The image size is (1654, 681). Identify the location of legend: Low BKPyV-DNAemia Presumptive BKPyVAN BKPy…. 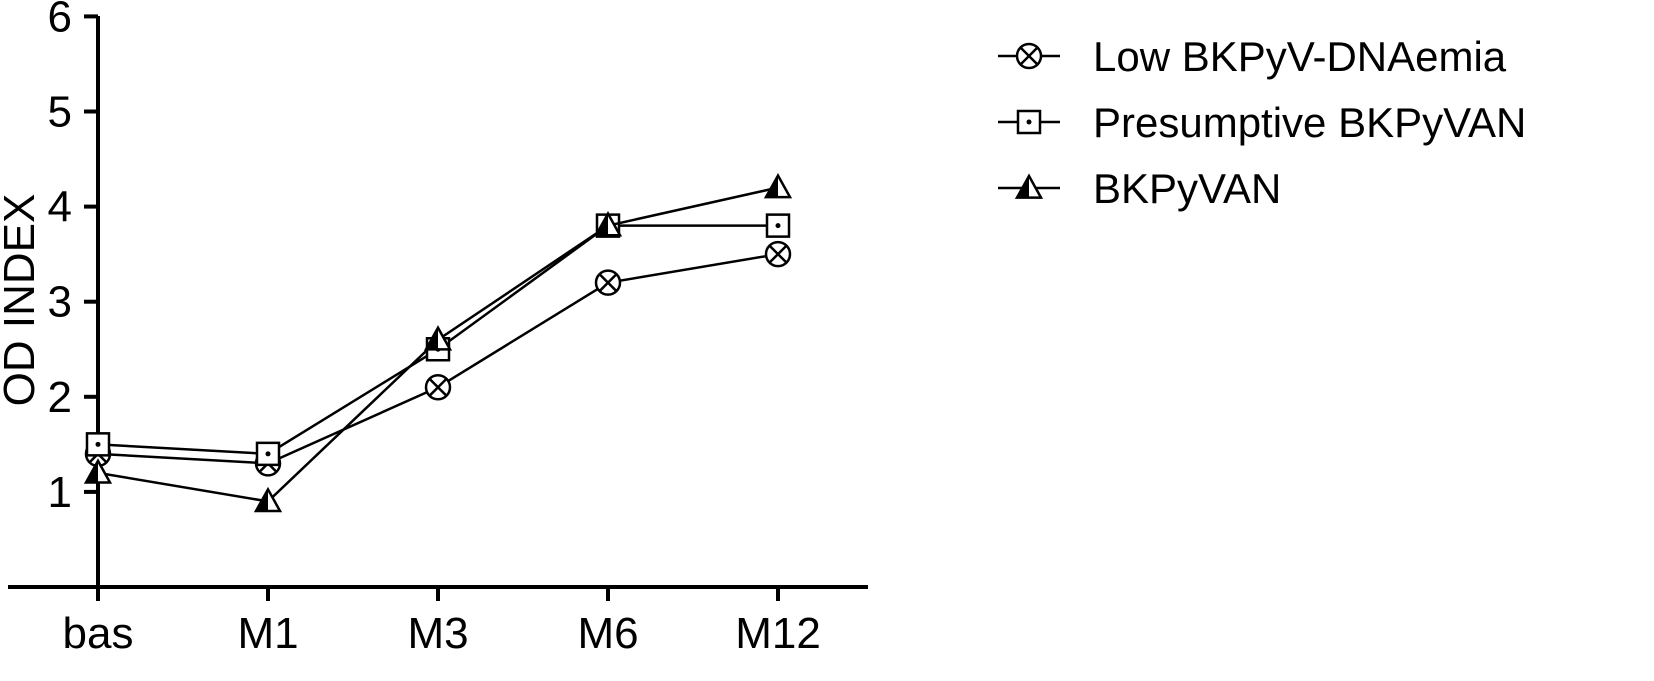
(1262, 122).